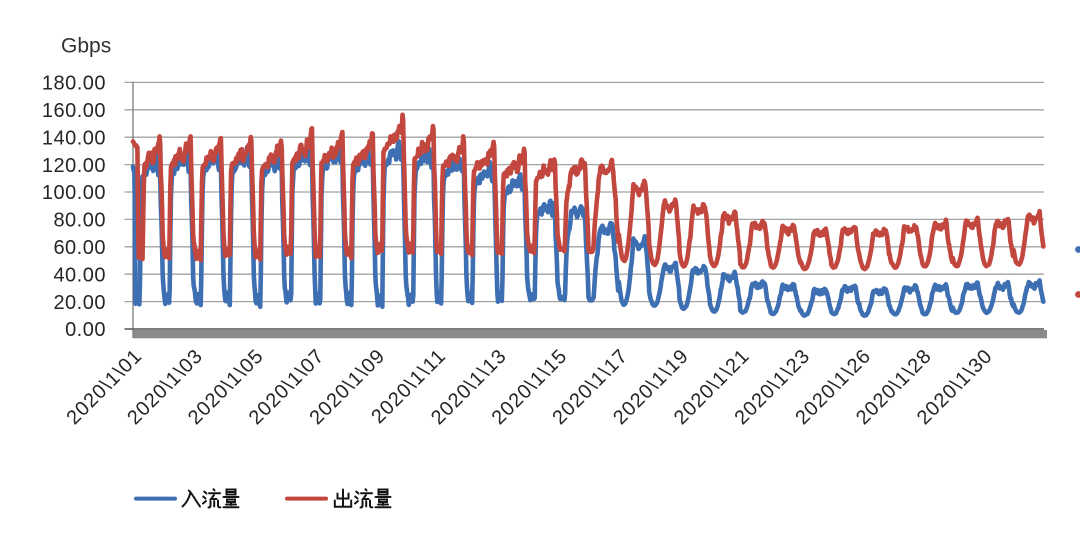 The image size is (1080, 544). What do you see at coordinates (74, 84) in the screenshot?
I see `svg-text: 180.00` at bounding box center [74, 84].